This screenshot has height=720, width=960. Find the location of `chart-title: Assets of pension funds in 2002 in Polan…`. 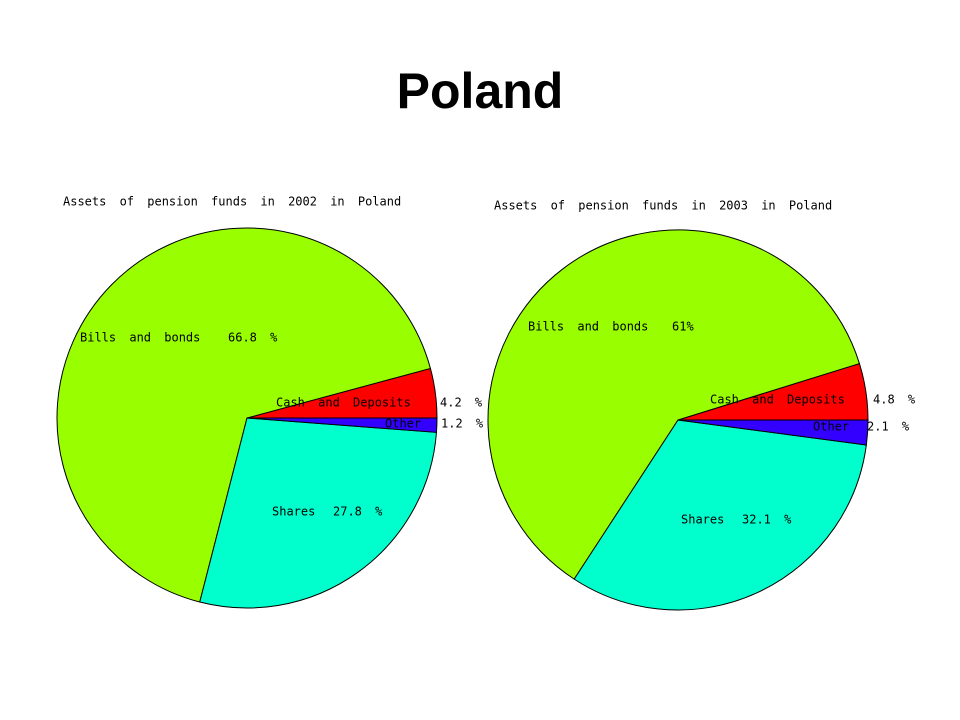

chart-title: Assets of pension funds in 2002 in Polan… is located at coordinates (232, 202).